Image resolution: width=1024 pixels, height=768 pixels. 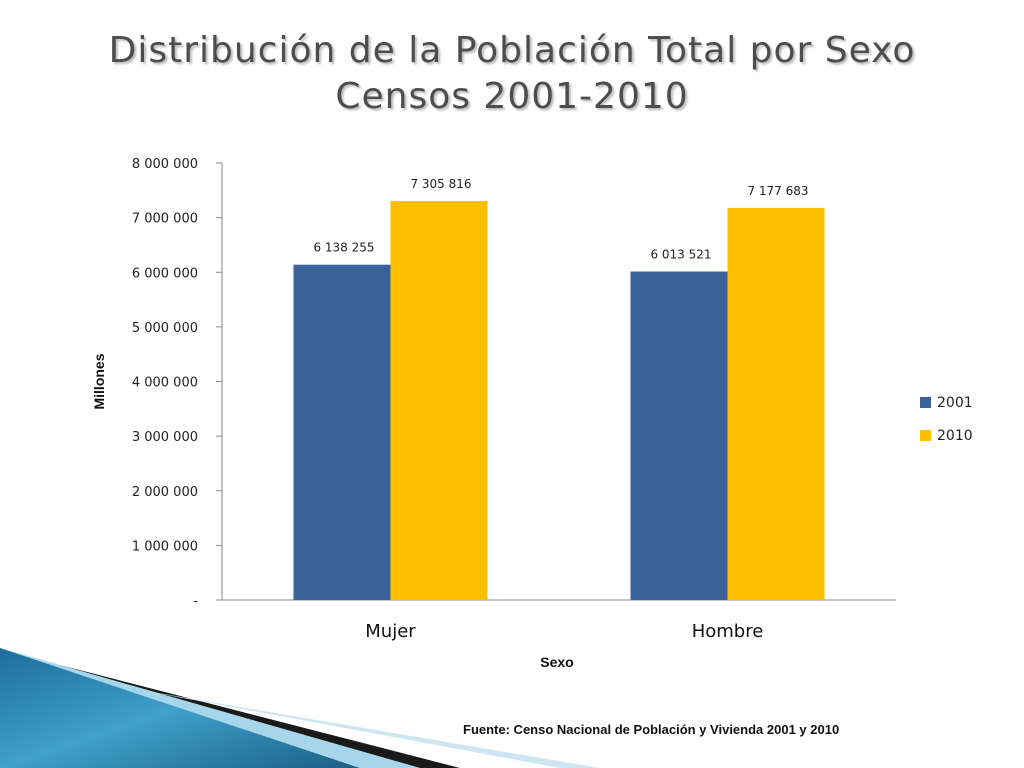 What do you see at coordinates (165, 164) in the screenshot?
I see `y-tick-label: 8 000 000` at bounding box center [165, 164].